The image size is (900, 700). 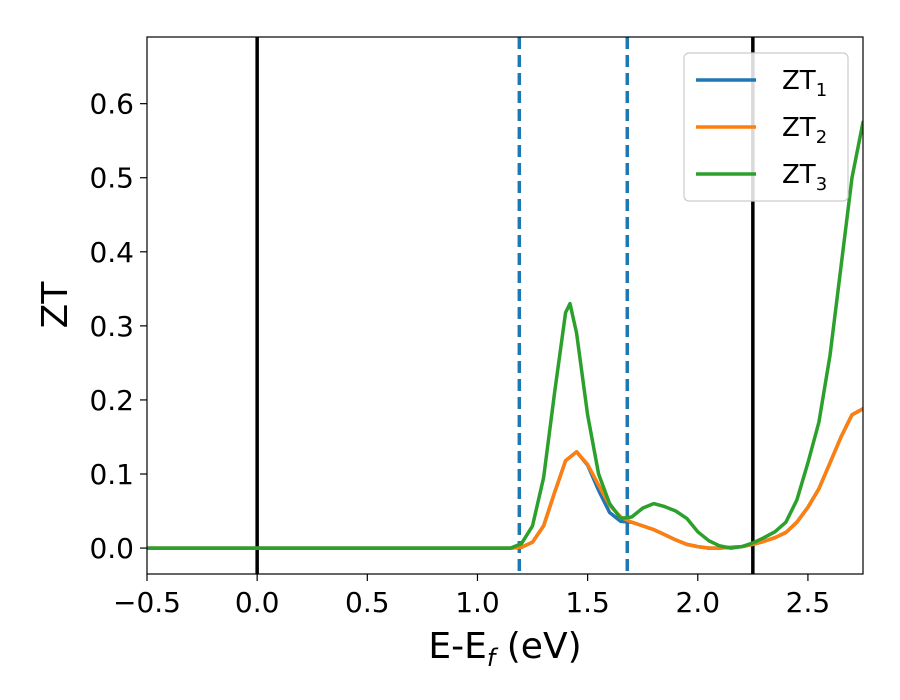 What do you see at coordinates (808, 602) in the screenshot?
I see `x-tick-label: 2.5` at bounding box center [808, 602].